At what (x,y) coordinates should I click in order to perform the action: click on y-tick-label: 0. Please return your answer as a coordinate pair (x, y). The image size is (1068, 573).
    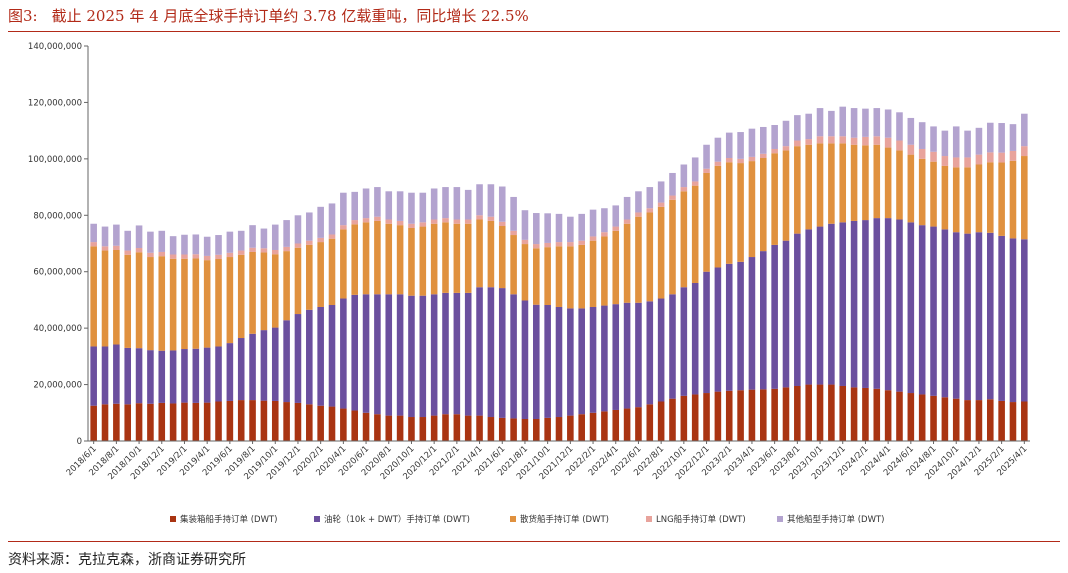
    Looking at the image, I should click on (79, 442).